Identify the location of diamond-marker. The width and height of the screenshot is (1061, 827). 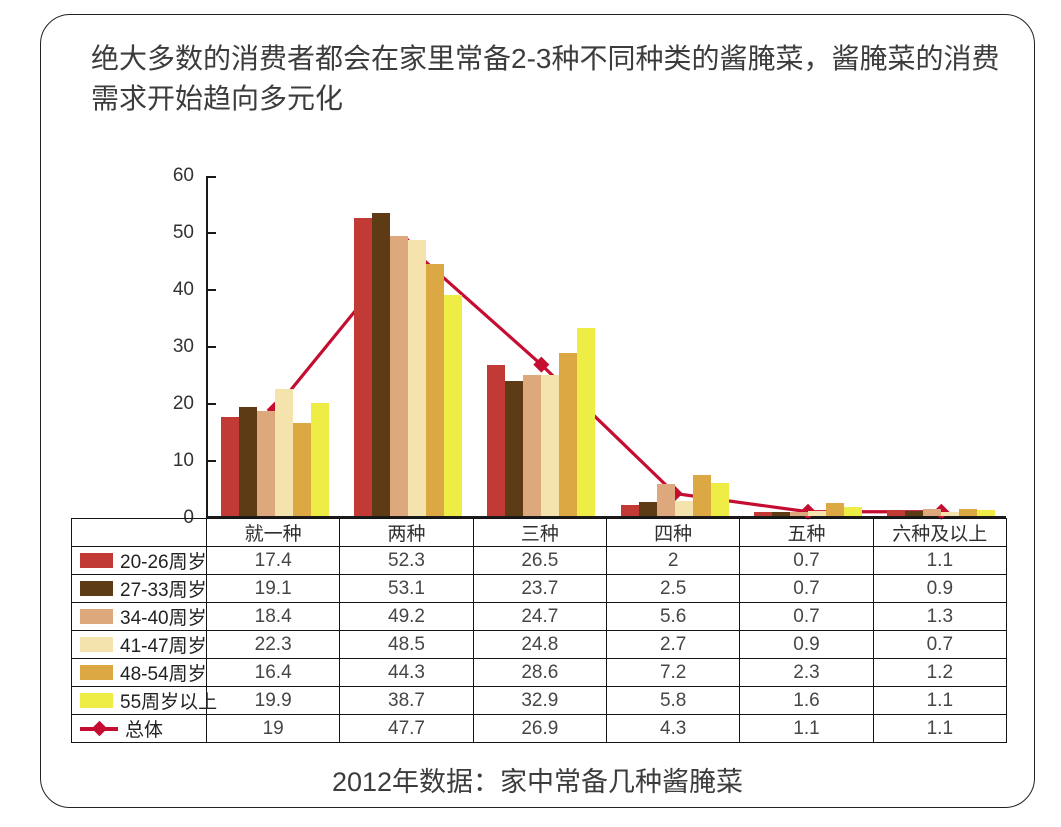
(541, 364).